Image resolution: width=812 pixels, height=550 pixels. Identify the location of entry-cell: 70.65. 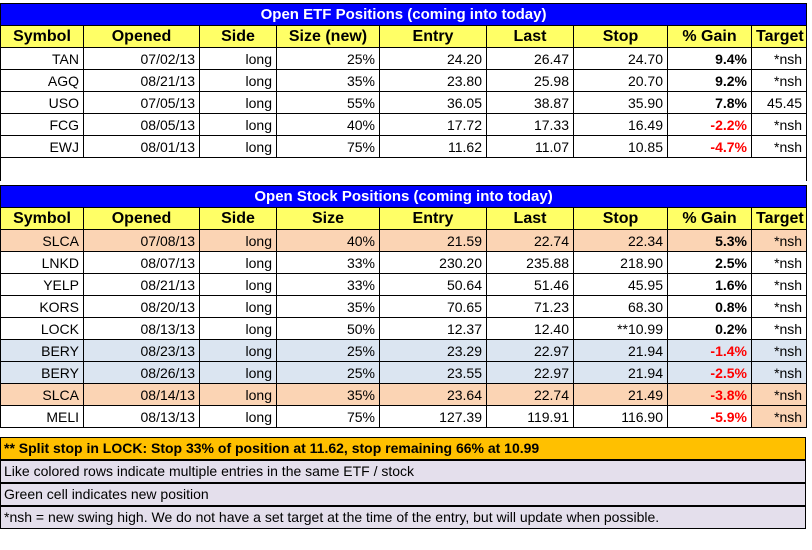
(433, 306).